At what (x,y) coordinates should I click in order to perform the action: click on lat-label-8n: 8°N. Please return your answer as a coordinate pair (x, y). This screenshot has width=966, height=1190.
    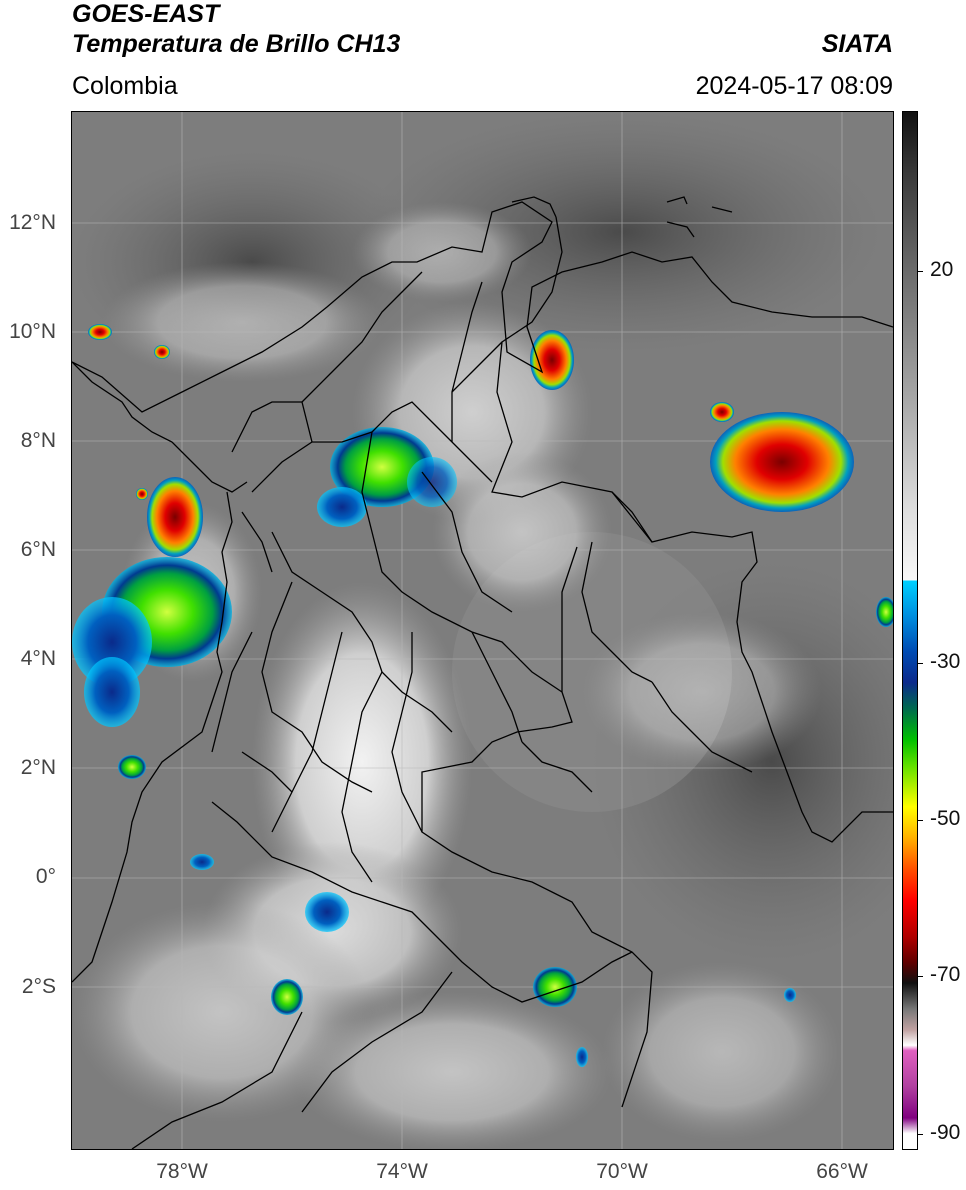
    Looking at the image, I should click on (38, 440).